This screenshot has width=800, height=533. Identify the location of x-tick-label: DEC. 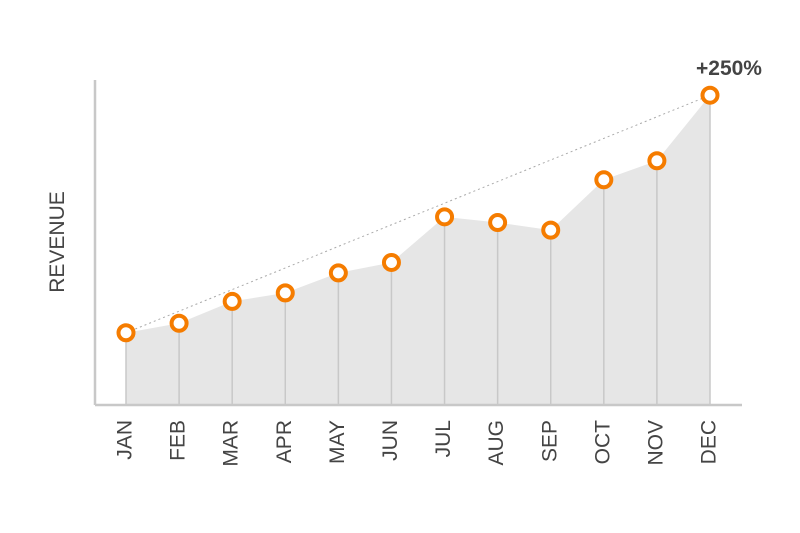
(709, 442).